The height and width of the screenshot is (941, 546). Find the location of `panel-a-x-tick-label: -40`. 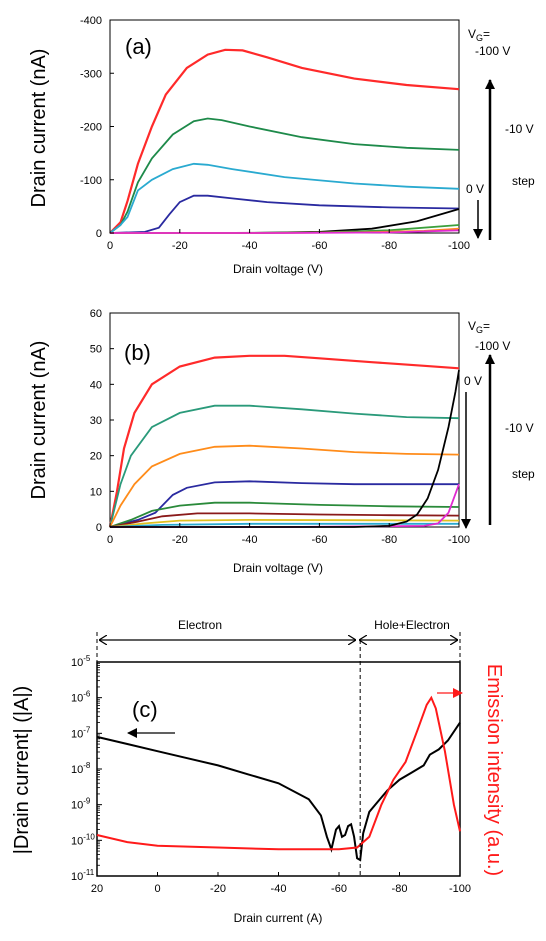

panel-a-x-tick-label: -40 is located at coordinates (250, 246).